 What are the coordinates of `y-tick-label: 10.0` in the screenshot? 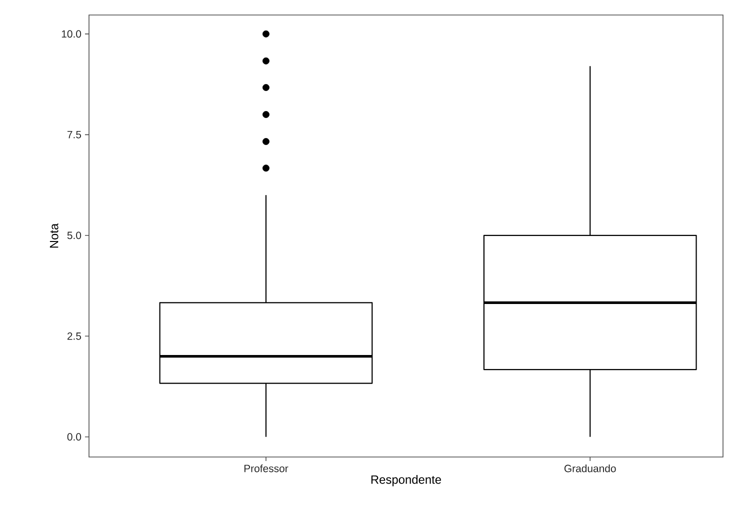 It's located at (72, 34).